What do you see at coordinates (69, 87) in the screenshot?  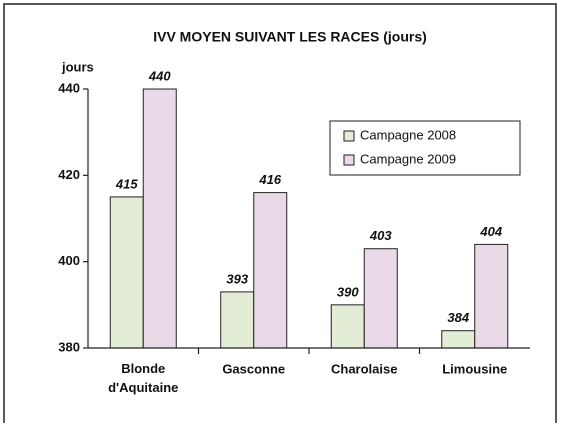 I see `y-tick-label: 440` at bounding box center [69, 87].